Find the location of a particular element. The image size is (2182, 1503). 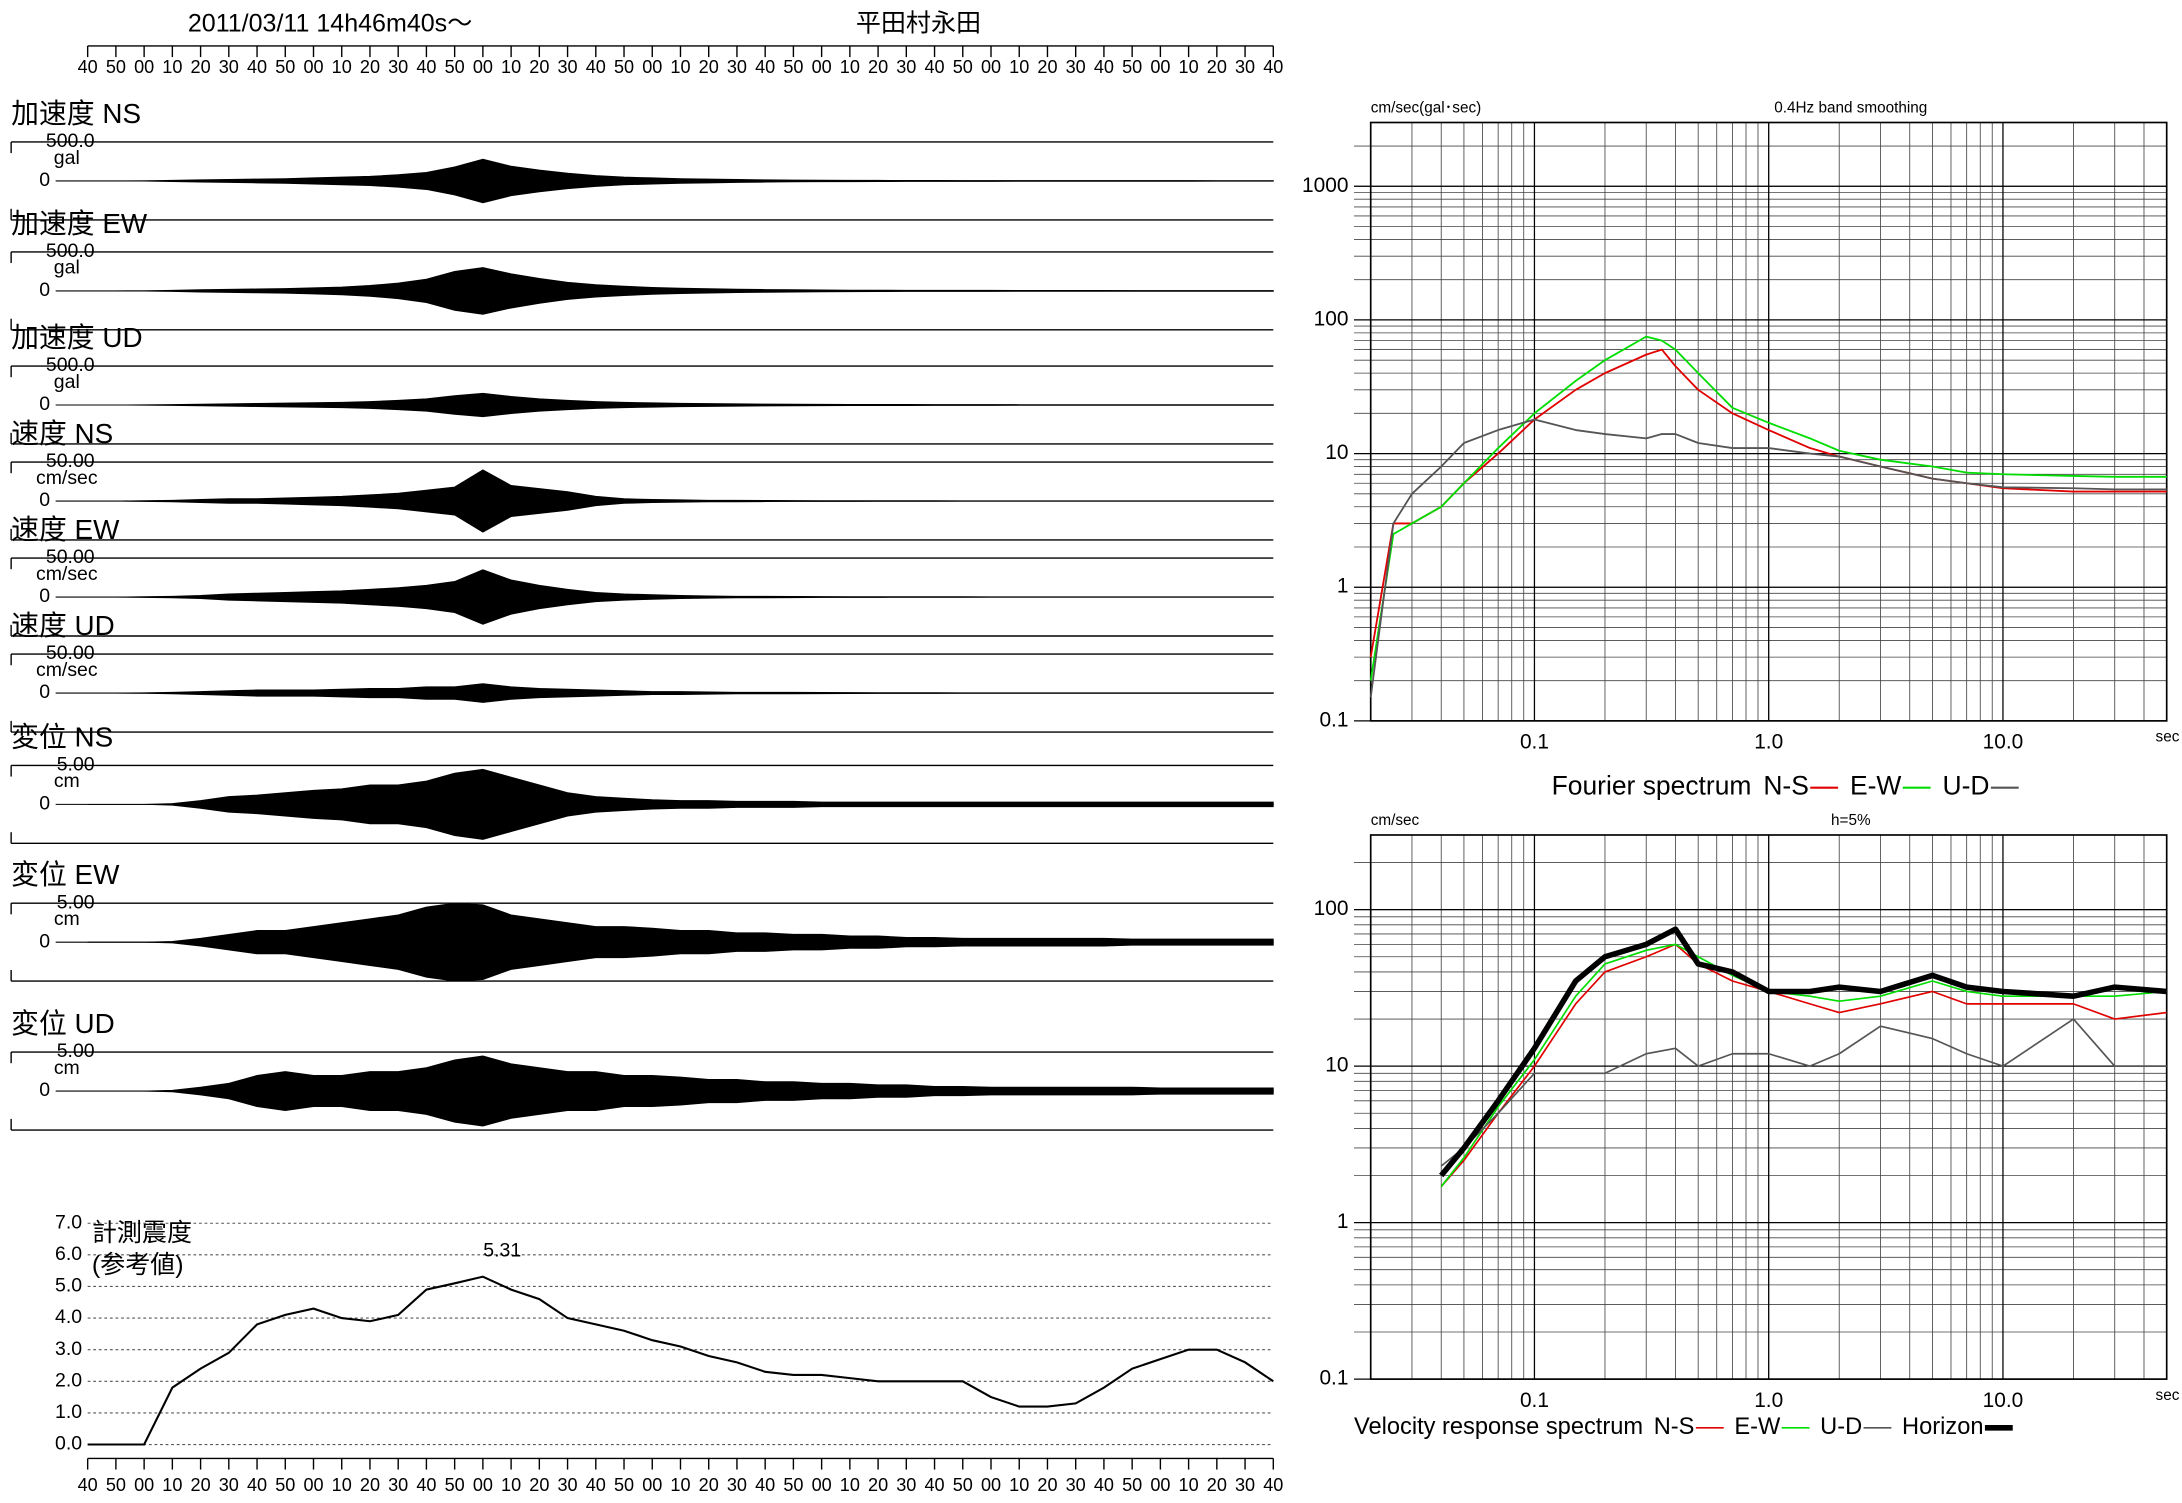

station-name: 平田村永田 is located at coordinates (918, 24).